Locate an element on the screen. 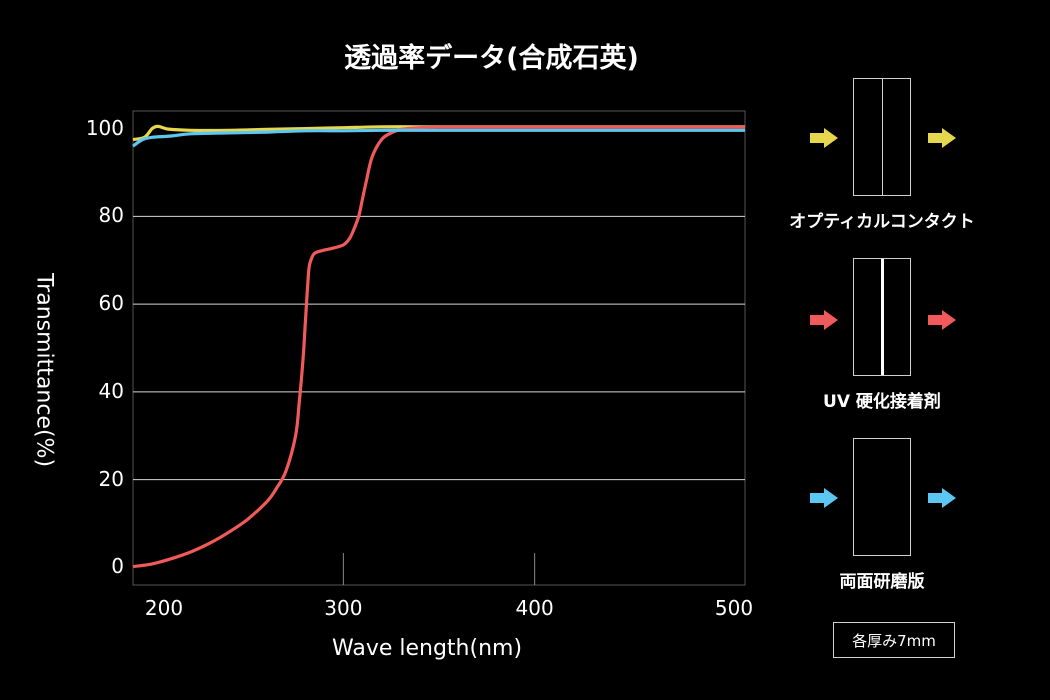 The height and width of the screenshot is (700, 1050). y-tick-label: 40 is located at coordinates (111, 390).